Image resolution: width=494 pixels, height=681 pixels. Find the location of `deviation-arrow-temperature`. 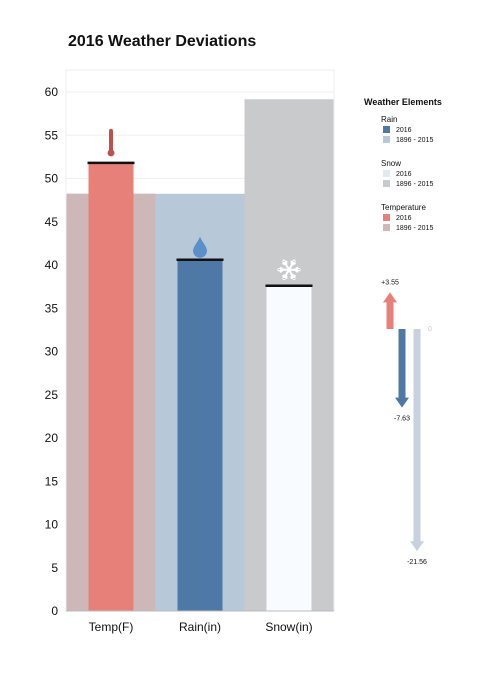

deviation-arrow-temperature is located at coordinates (390, 310).